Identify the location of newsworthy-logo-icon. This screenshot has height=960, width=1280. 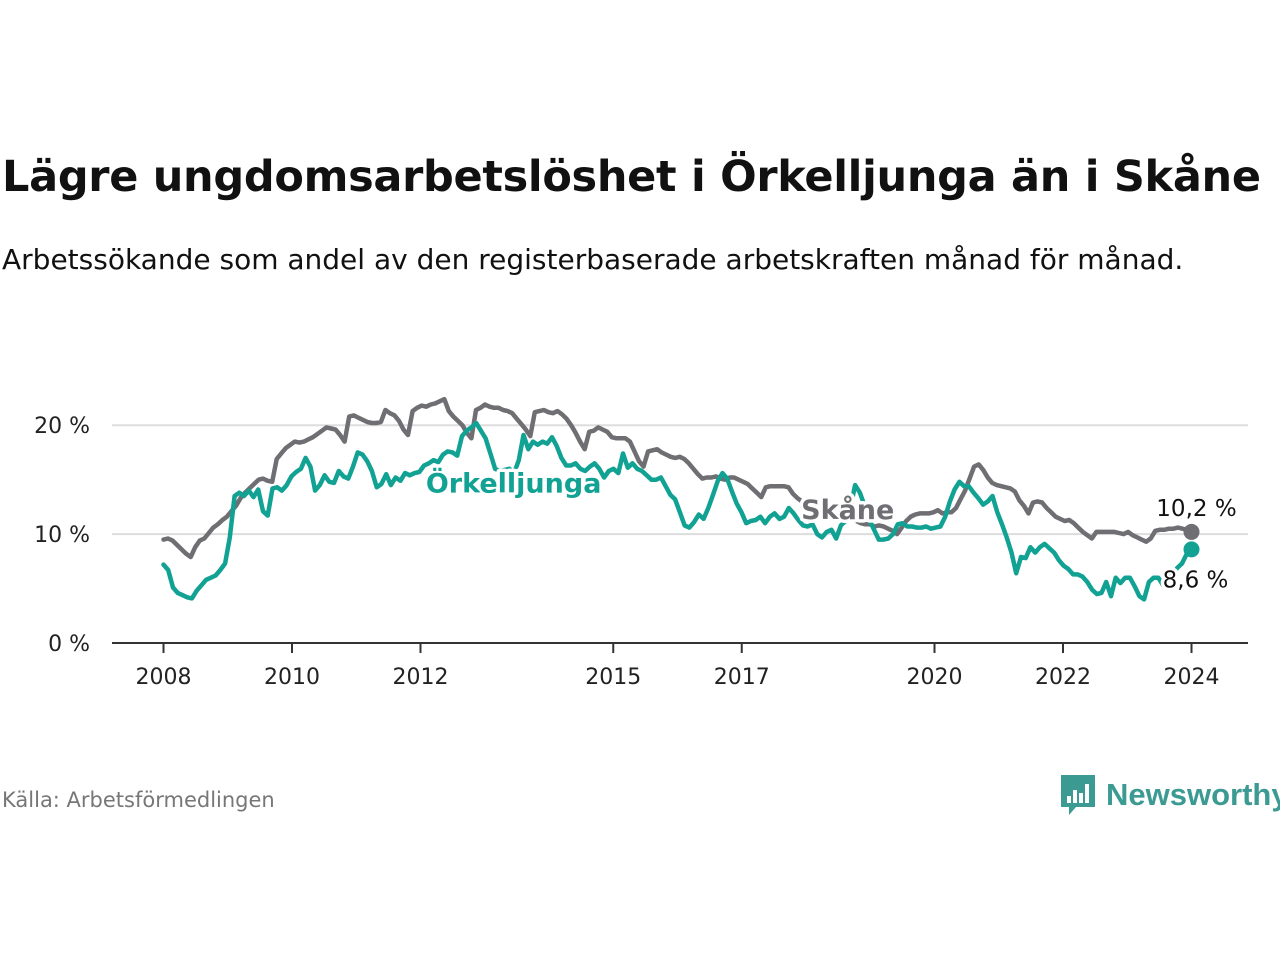
(1078, 795).